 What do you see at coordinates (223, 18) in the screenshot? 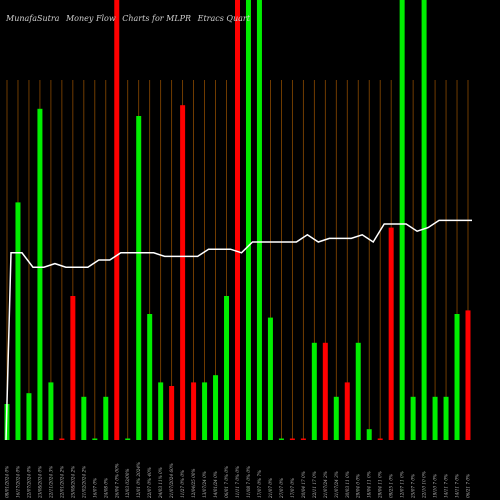
I see `chart-title-etracs: Etracs Quart` at bounding box center [223, 18].